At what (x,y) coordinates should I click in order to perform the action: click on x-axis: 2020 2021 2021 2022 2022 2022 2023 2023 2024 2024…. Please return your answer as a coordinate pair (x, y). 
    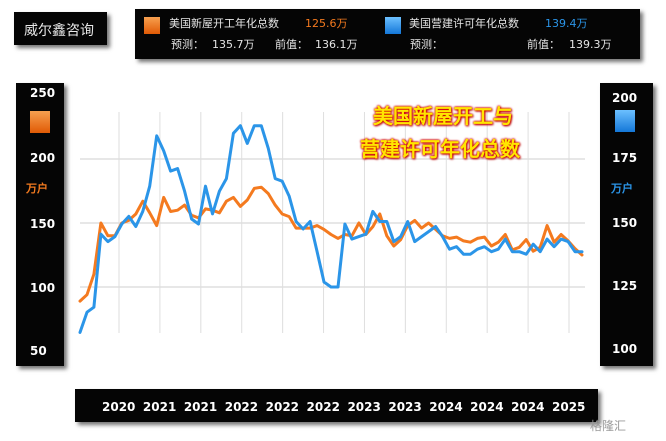
    Looking at the image, I should click on (336, 405).